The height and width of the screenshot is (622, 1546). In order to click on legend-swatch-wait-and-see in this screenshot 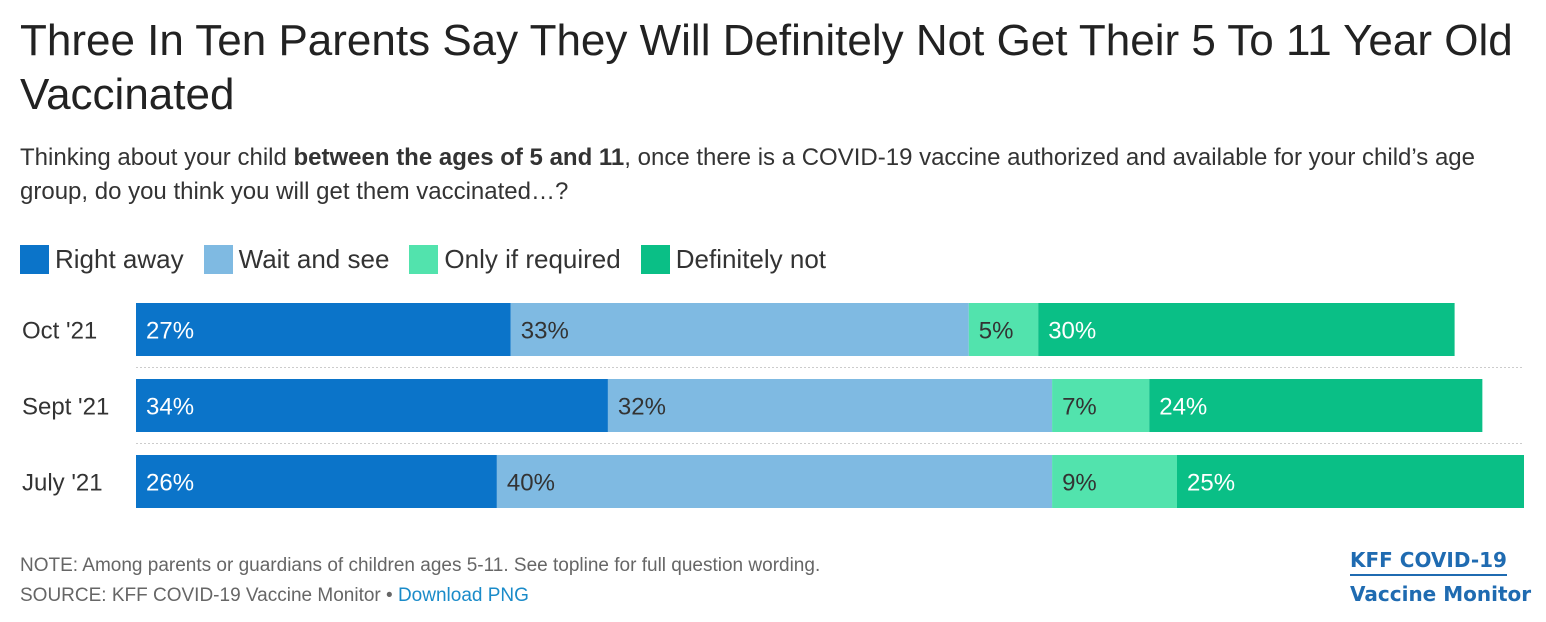, I will do `click(218, 259)`.